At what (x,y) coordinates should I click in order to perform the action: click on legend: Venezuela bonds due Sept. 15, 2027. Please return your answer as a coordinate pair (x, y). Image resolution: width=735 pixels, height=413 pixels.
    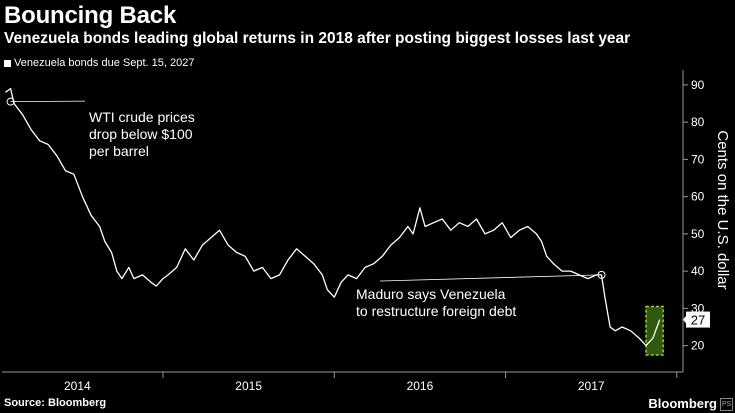
    Looking at the image, I should click on (99, 63).